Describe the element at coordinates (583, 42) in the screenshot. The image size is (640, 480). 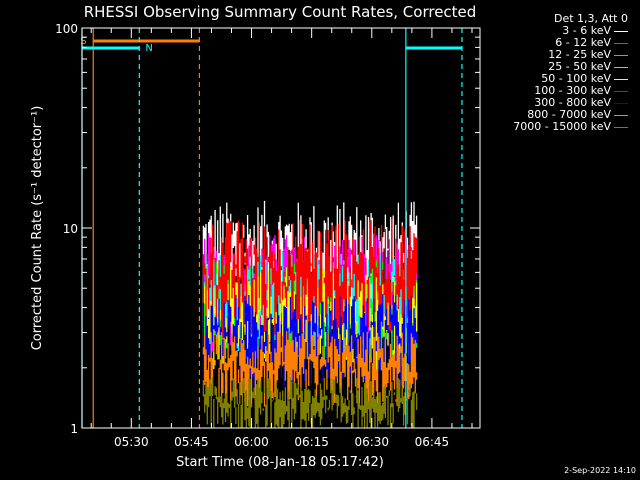
I see `legend-label: 6 - 12 keV` at that location.